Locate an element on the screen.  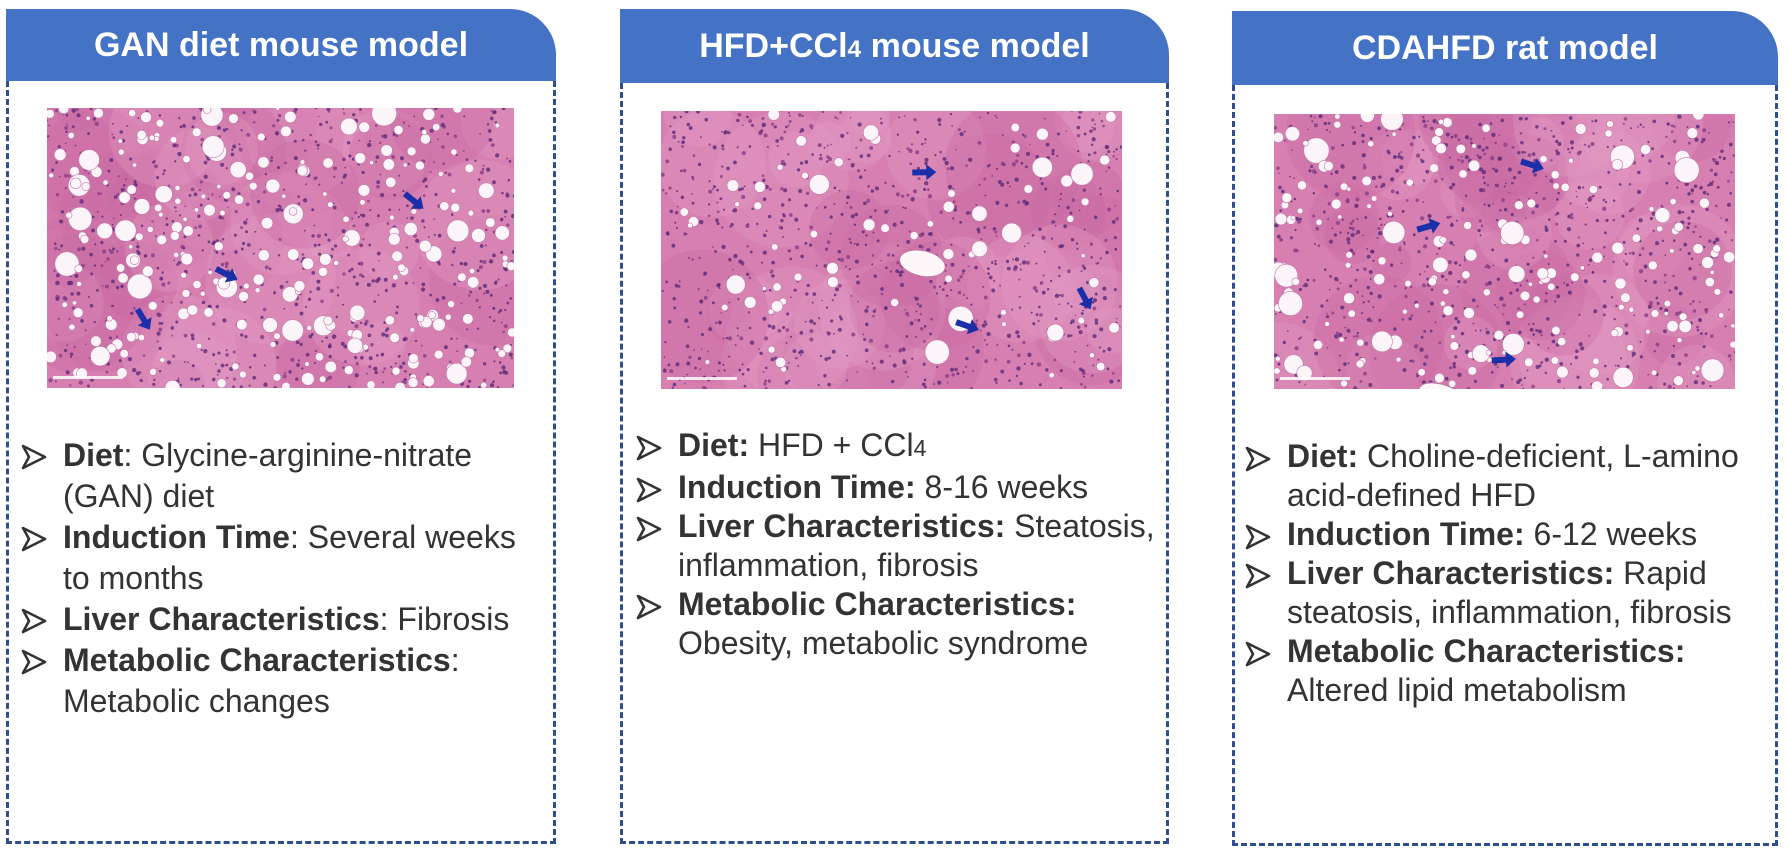
bullet-item-diet: Diet: HFD + CCl4 is located at coordinates (898, 447).